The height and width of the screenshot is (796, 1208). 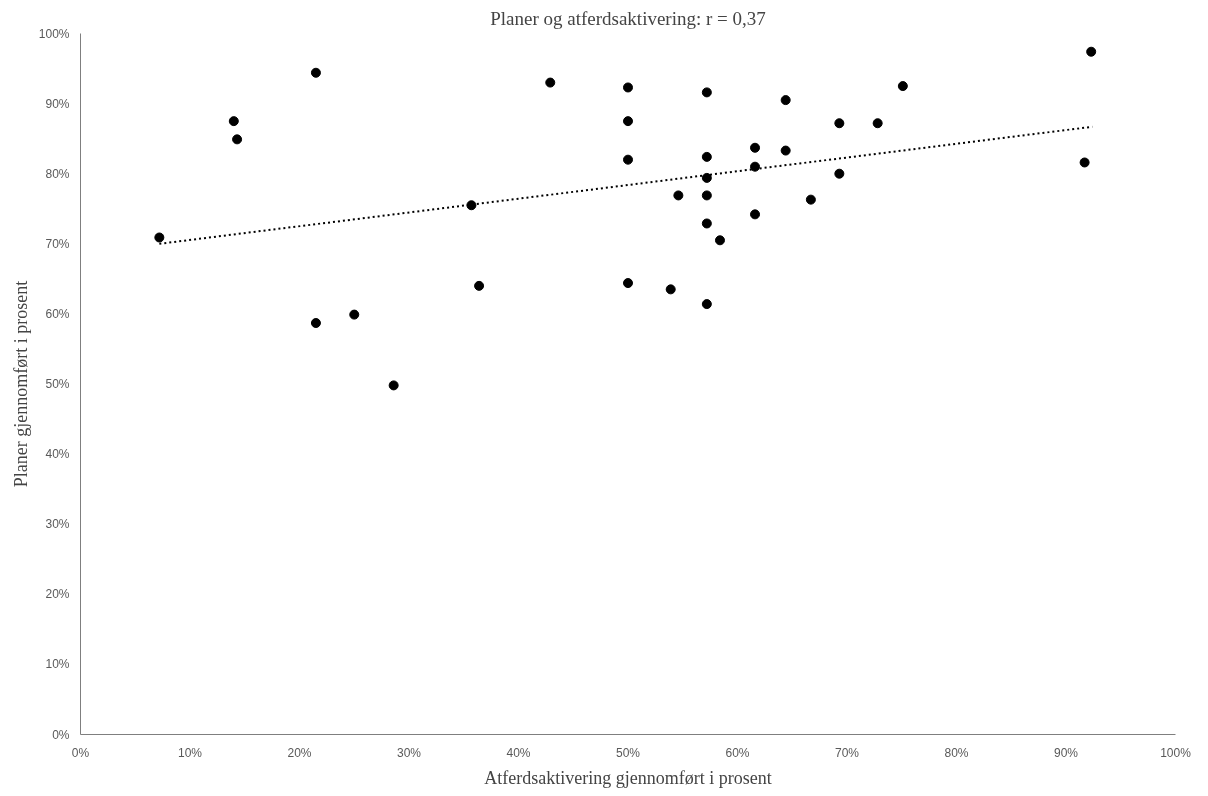 I want to click on y-tick-label: 70%, so click(x=57, y=243).